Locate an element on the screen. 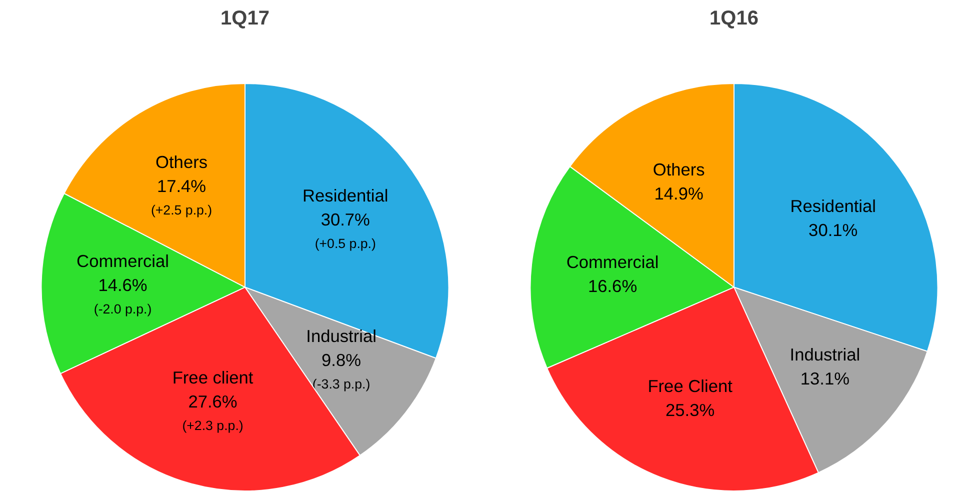 The height and width of the screenshot is (496, 979). slice-label: Free Client is located at coordinates (690, 386).